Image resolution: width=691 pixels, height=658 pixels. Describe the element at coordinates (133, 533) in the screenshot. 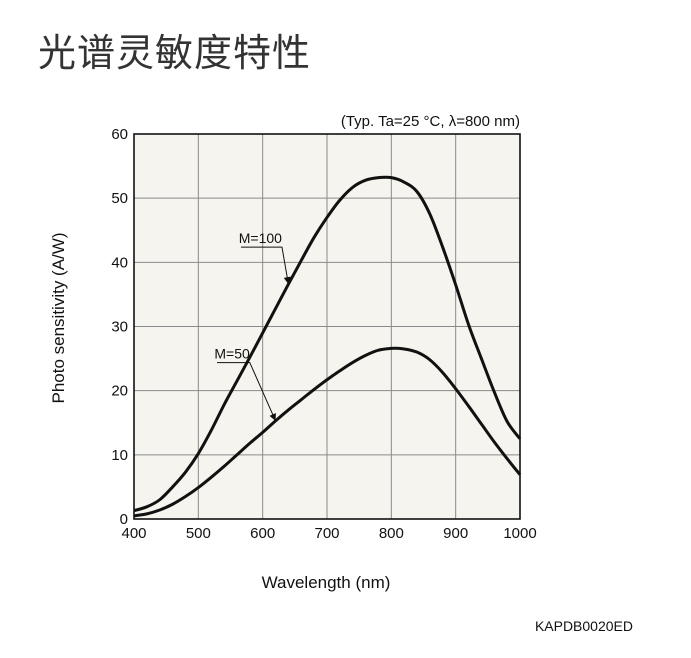

I see `x-tick-label: 400` at that location.